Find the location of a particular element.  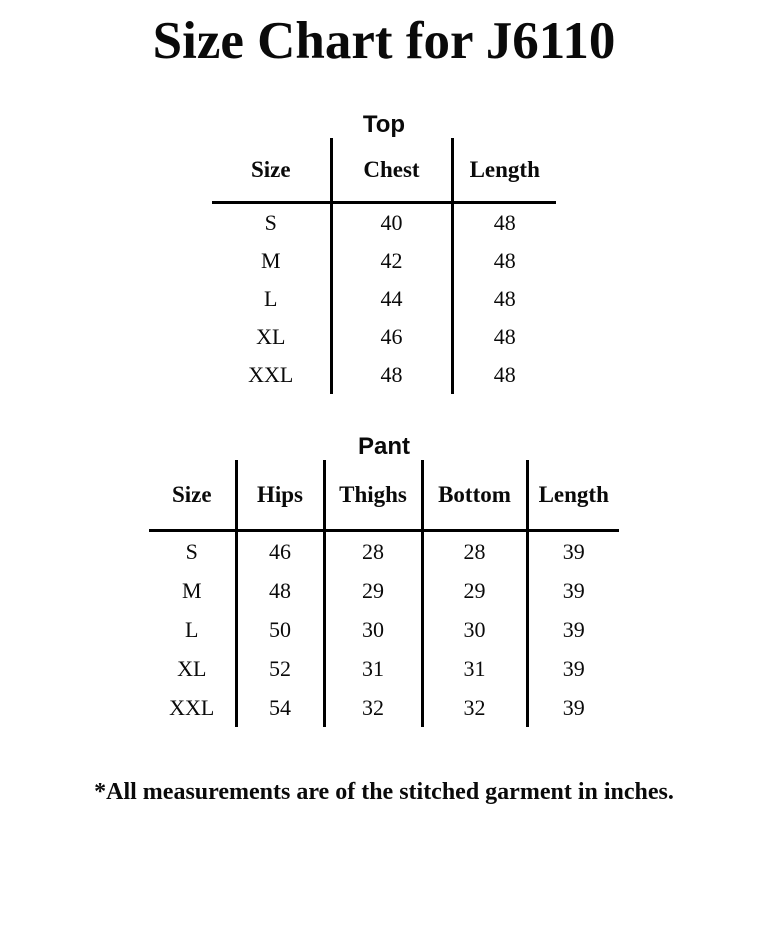

pant-table-header-row: Size Hips Thighs Bottom Length is located at coordinates (384, 496).